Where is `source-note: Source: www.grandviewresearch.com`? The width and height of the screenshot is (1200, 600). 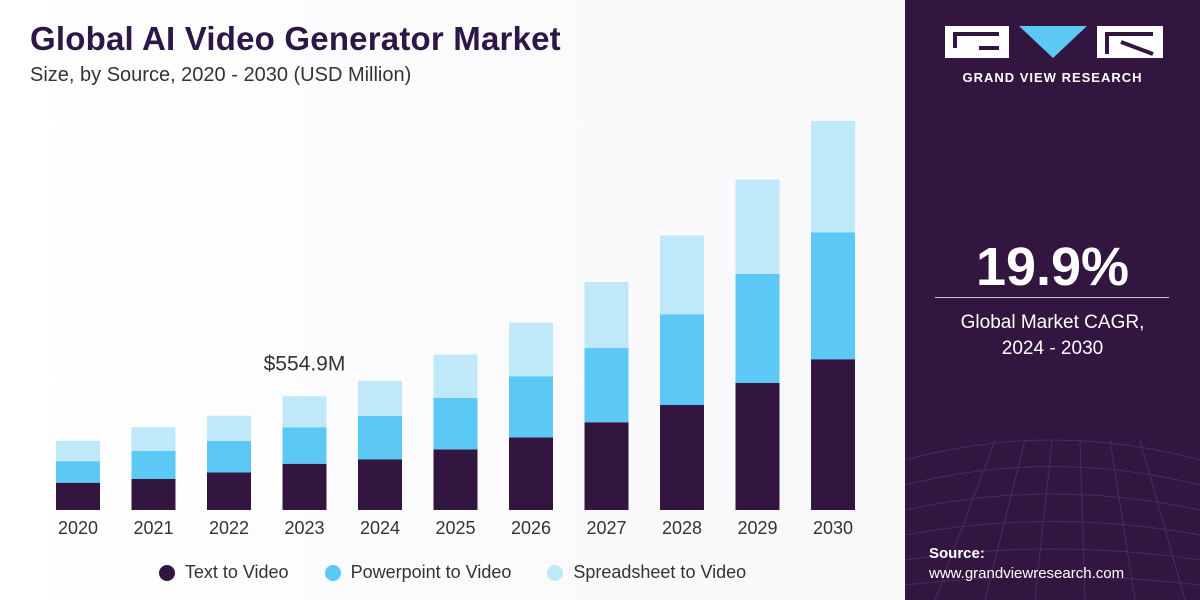
source-note: Source: www.grandviewresearch.com is located at coordinates (1026, 564).